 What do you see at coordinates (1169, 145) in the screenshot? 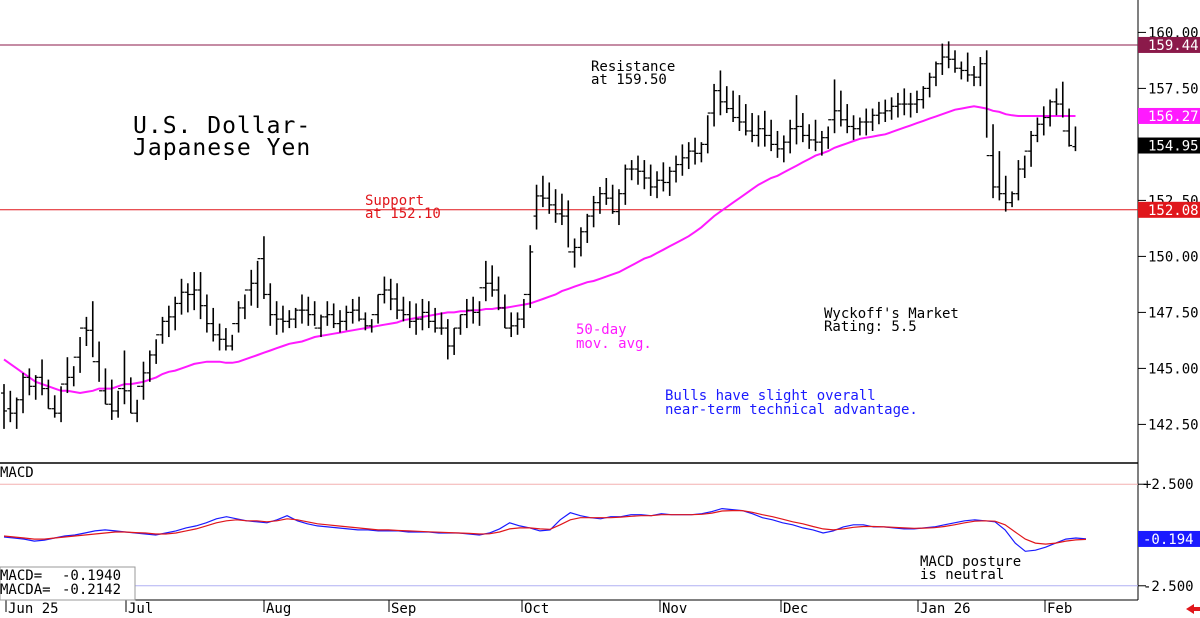
I see `last-price-box` at bounding box center [1169, 145].